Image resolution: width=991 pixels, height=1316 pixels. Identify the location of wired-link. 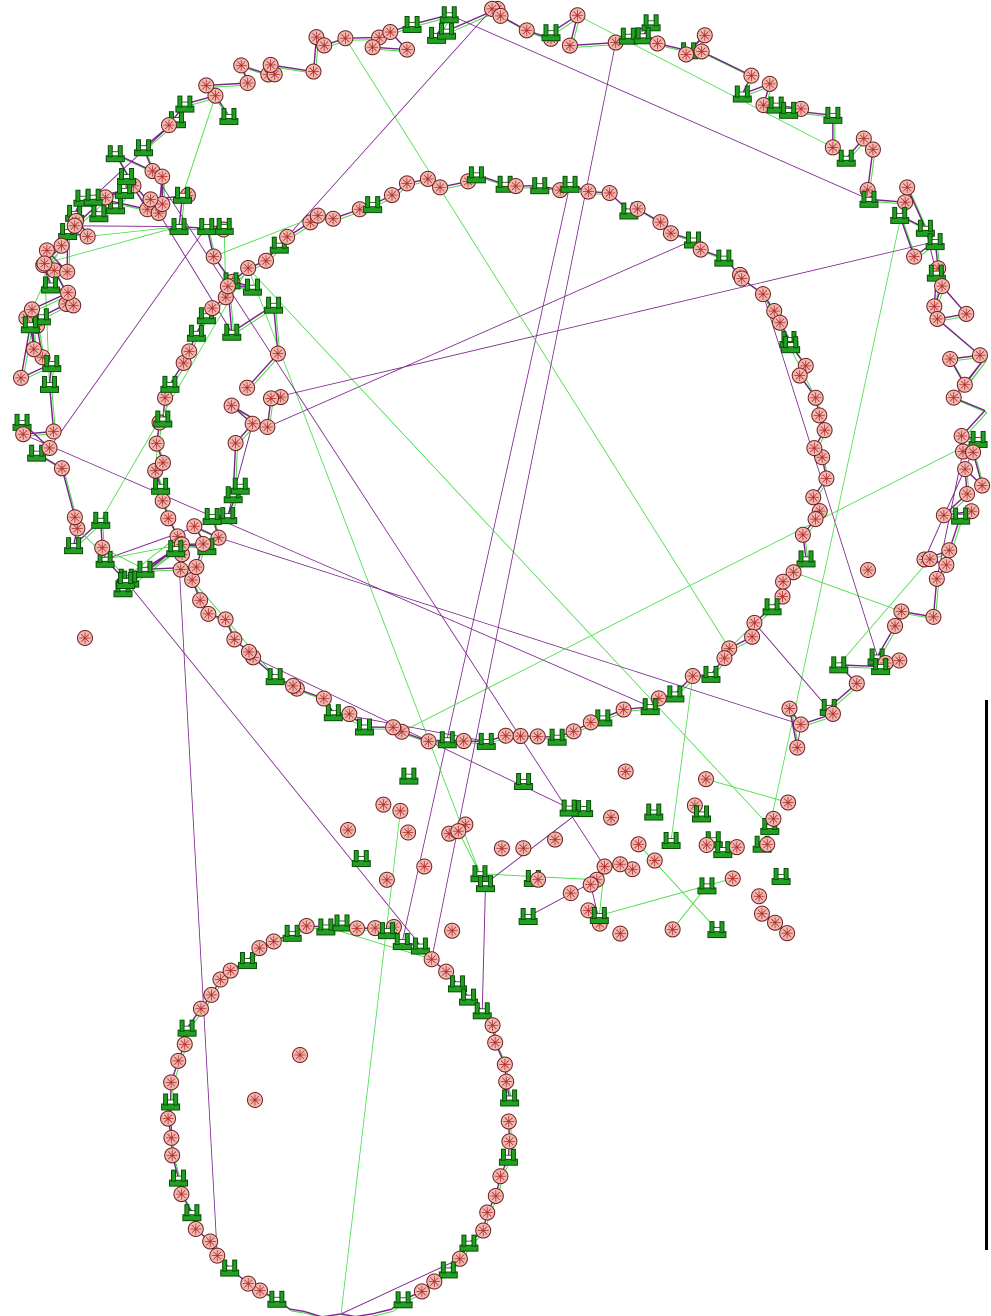
(297, 1310).